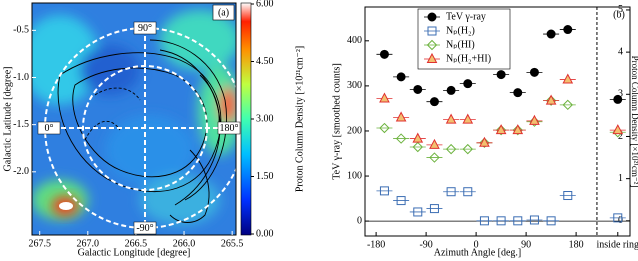 This screenshot has width=638, height=261. I want to click on angle-label: -90°, so click(145, 228).